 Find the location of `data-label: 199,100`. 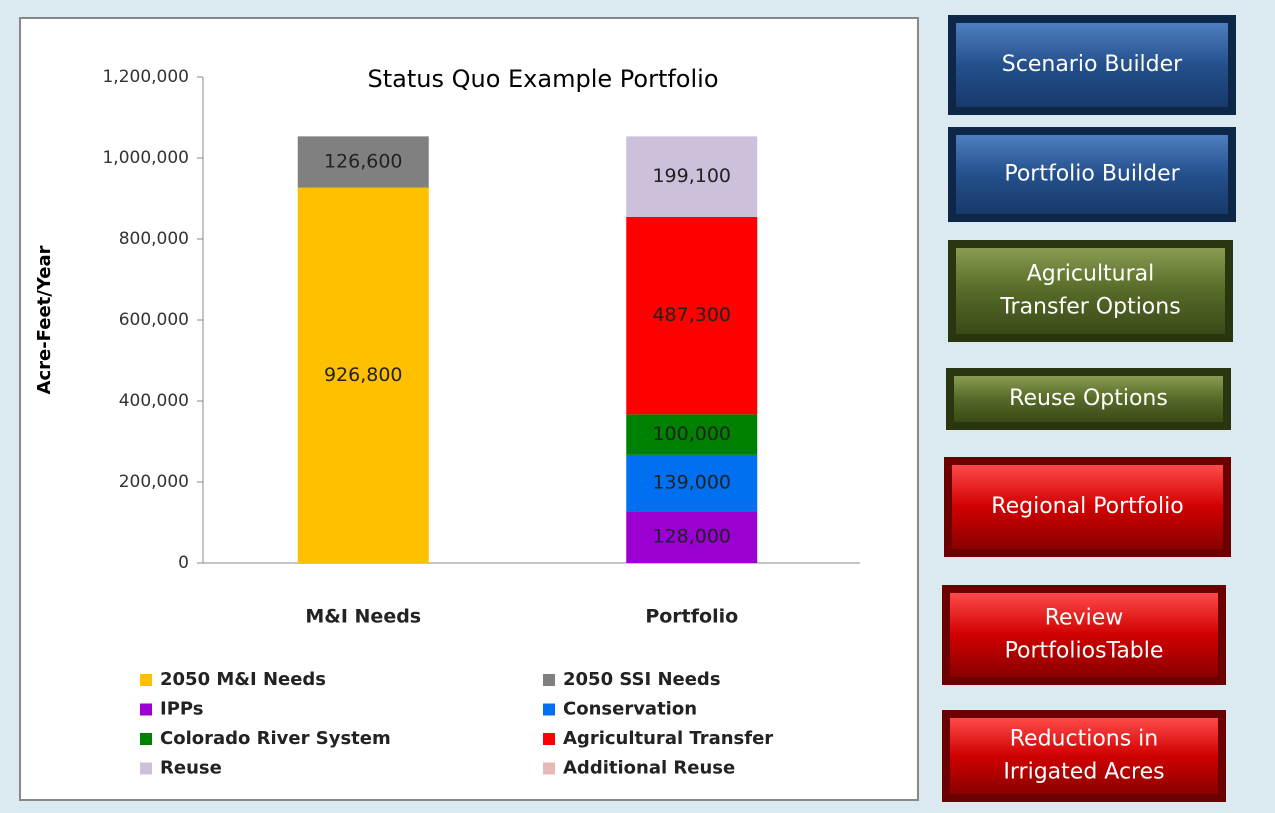

data-label: 199,100 is located at coordinates (691, 176).